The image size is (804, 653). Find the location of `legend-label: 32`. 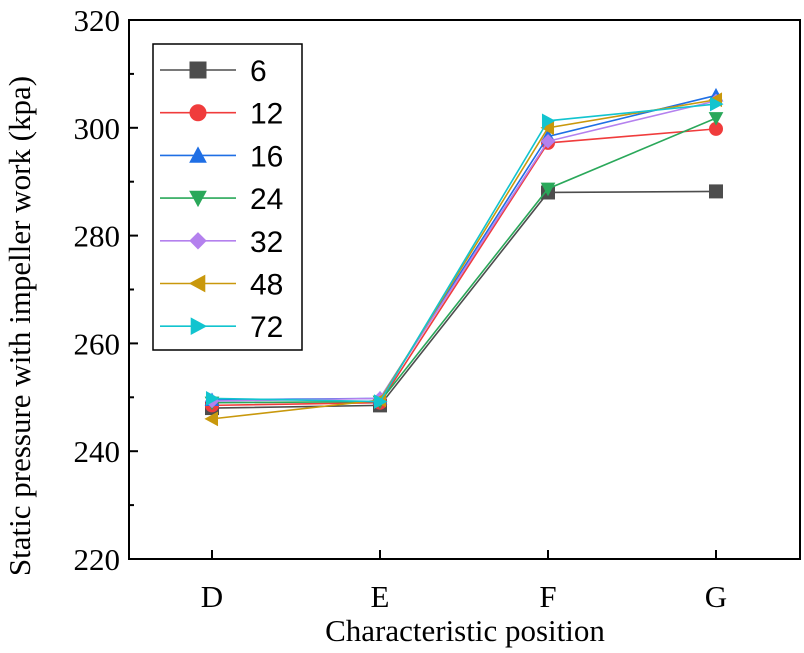

legend-label: 32 is located at coordinates (266, 242).